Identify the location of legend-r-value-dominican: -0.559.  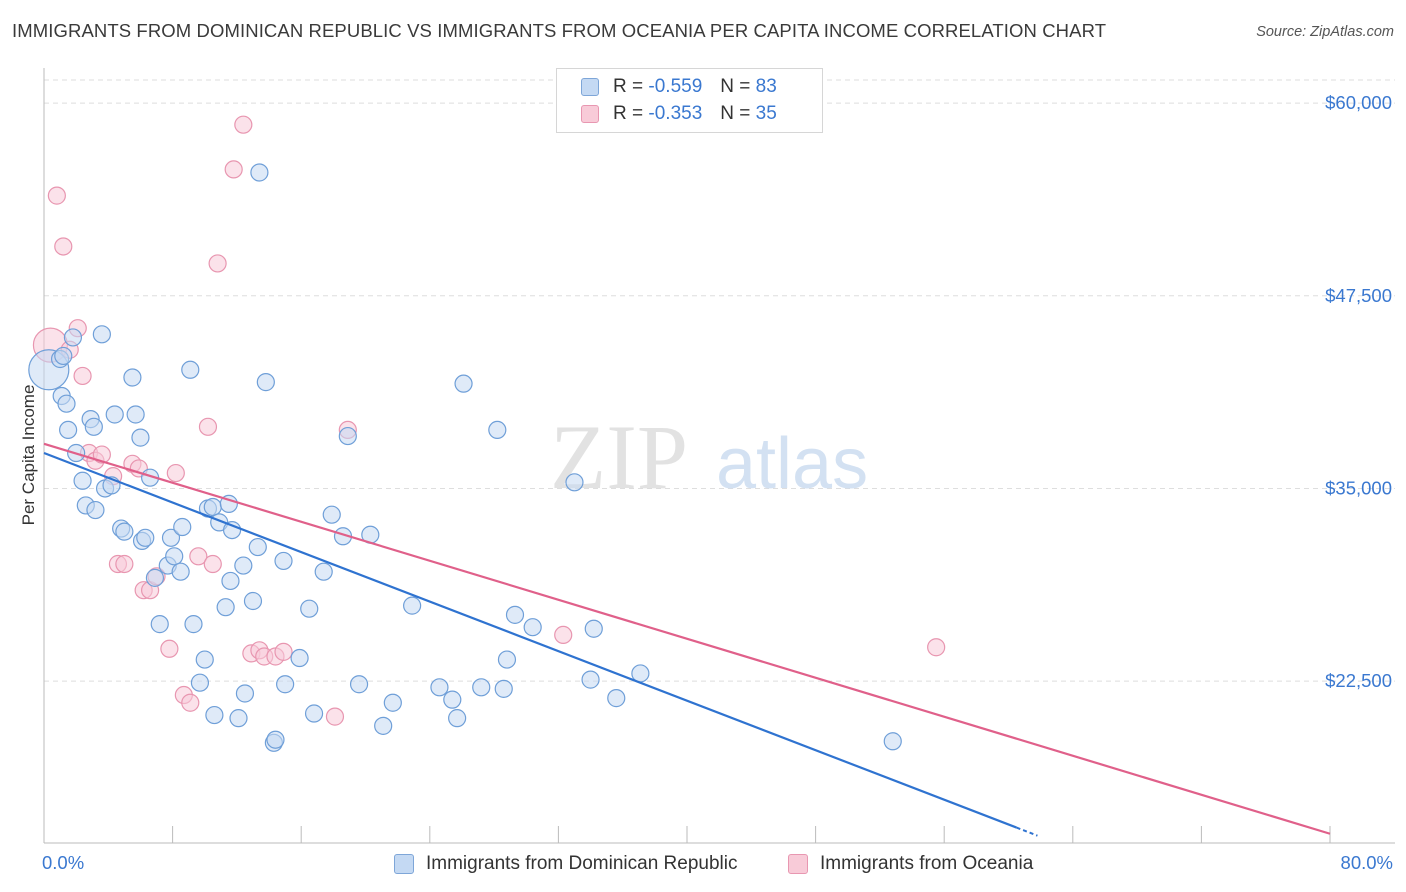
(675, 86).